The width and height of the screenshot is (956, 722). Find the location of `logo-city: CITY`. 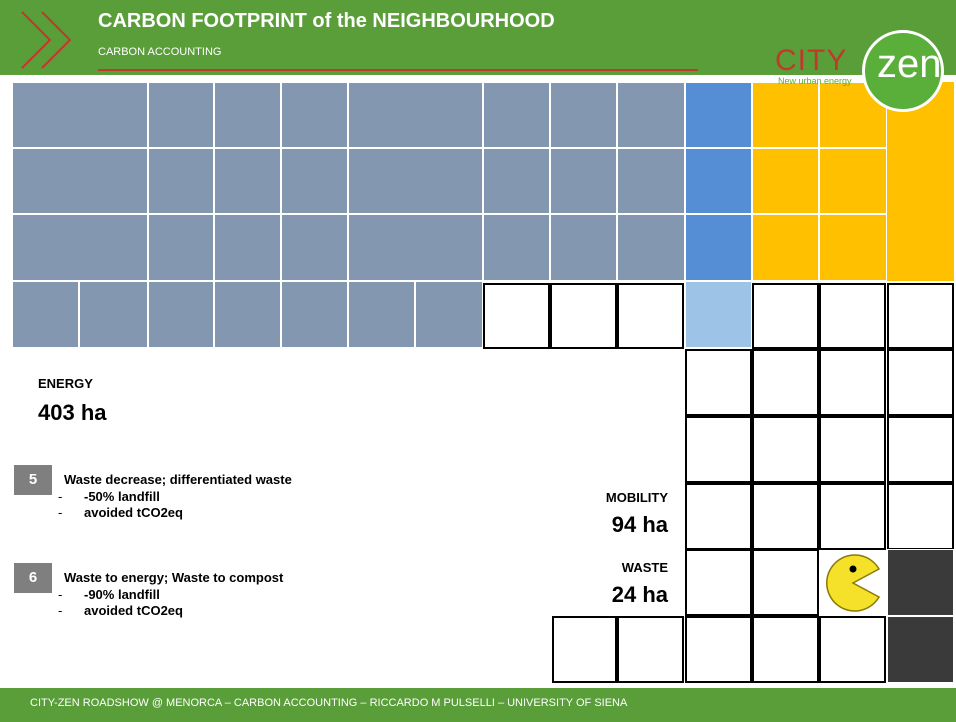

logo-city: CITY is located at coordinates (811, 60).